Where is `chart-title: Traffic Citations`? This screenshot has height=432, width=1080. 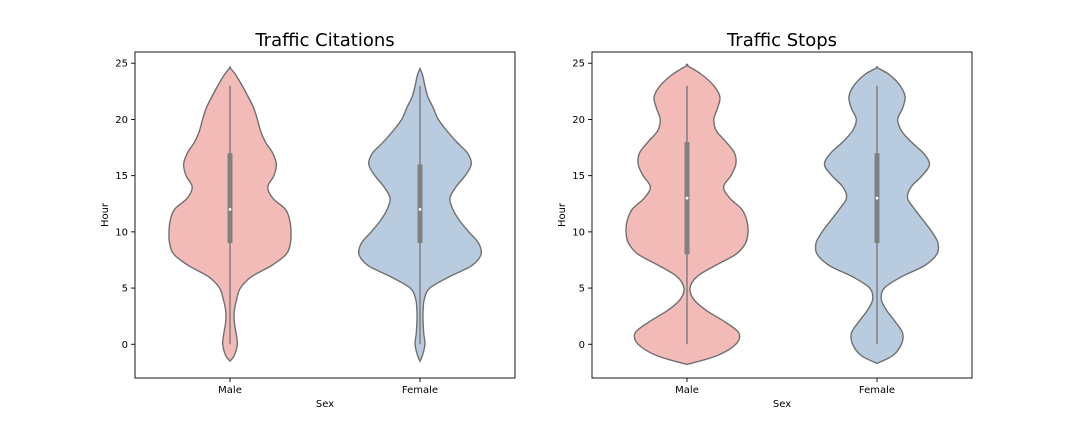
chart-title: Traffic Citations is located at coordinates (324, 40).